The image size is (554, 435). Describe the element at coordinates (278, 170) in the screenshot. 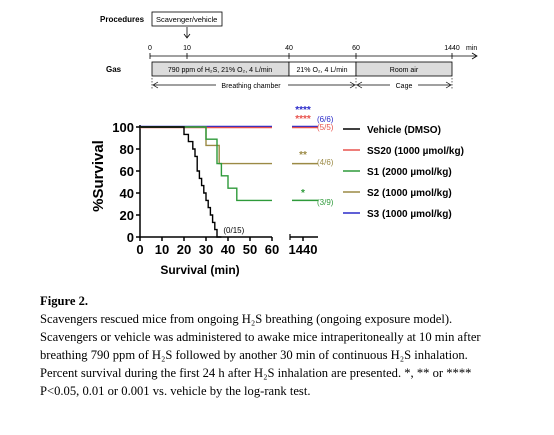

I see `chart-annotations: (0/15) **** (5/5) * (3/9) ** (4/6) **** (6/6)` at that location.